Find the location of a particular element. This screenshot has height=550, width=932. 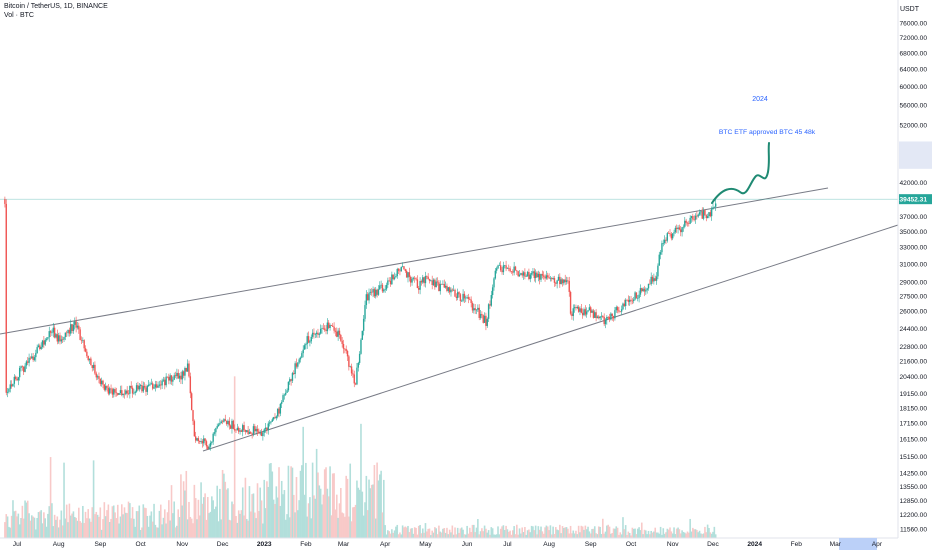

price-tick-label: 76000.00 is located at coordinates (913, 24).